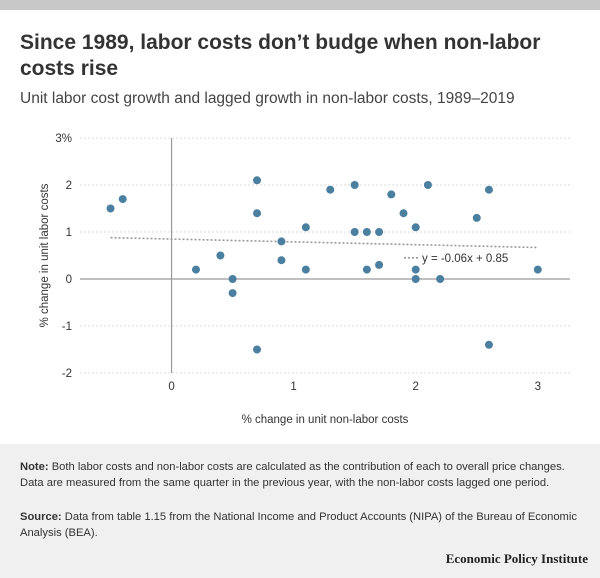  I want to click on source-label: Source:, so click(41, 517).